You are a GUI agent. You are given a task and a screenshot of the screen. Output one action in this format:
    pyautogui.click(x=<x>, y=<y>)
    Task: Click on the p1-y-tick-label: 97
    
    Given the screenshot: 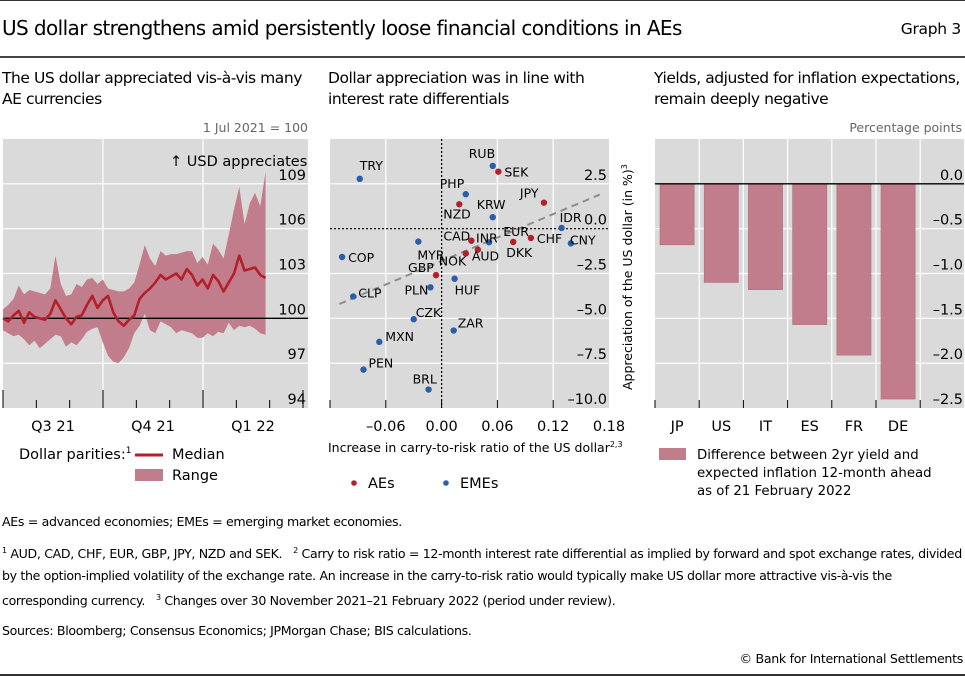 What is the action you would take?
    pyautogui.click(x=297, y=355)
    